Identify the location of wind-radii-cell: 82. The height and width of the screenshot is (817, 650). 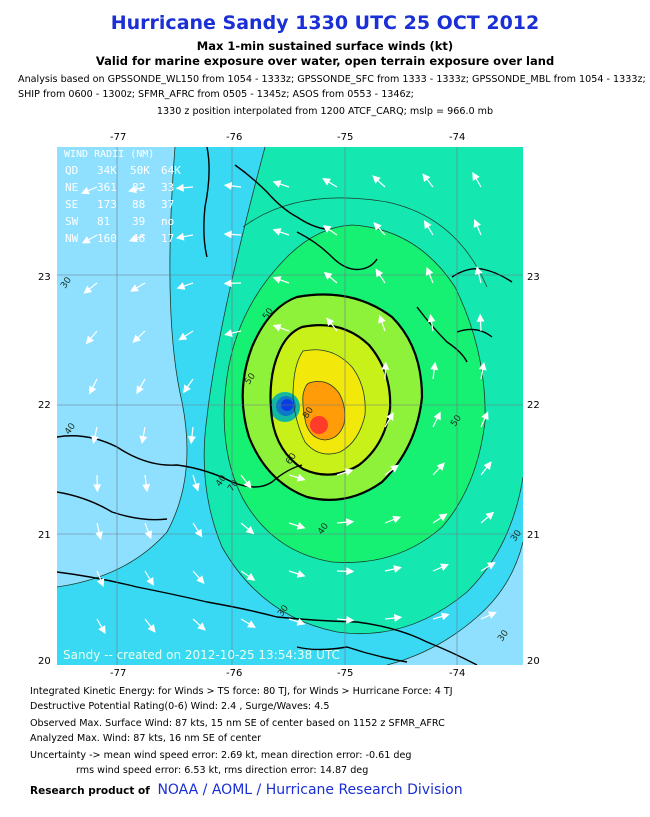
(138, 187).